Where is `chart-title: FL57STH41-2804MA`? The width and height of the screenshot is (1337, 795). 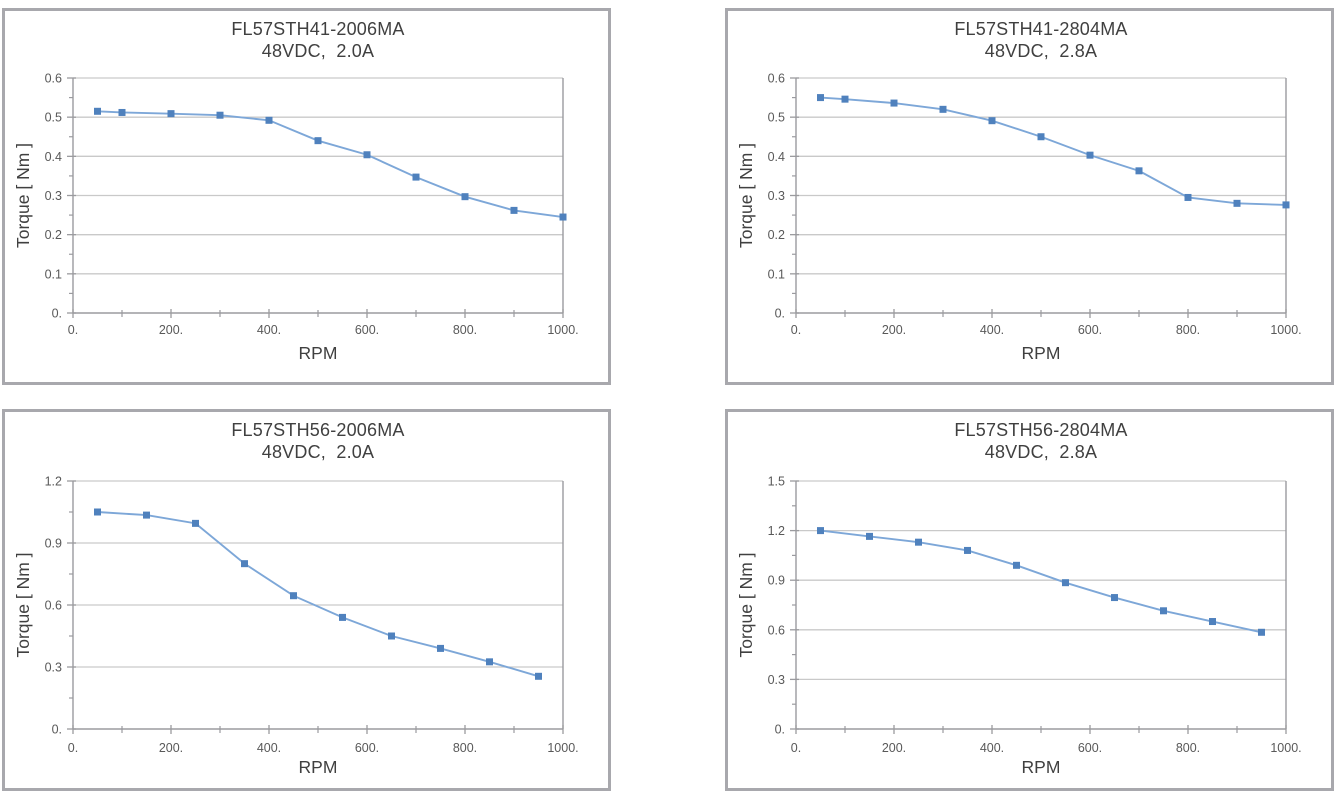
chart-title: FL57STH41-2804MA is located at coordinates (1041, 29).